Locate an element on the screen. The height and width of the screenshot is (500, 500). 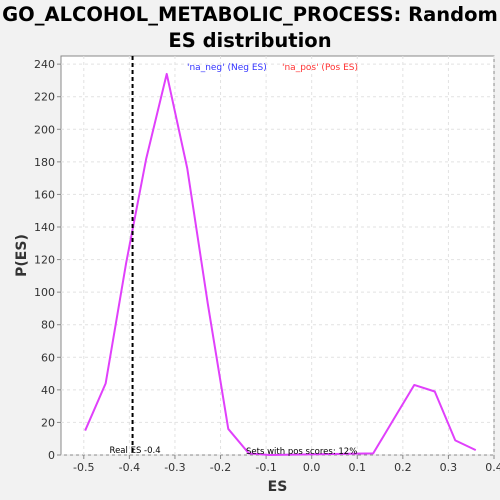
y-tick-label: 20 is located at coordinates (48, 422).